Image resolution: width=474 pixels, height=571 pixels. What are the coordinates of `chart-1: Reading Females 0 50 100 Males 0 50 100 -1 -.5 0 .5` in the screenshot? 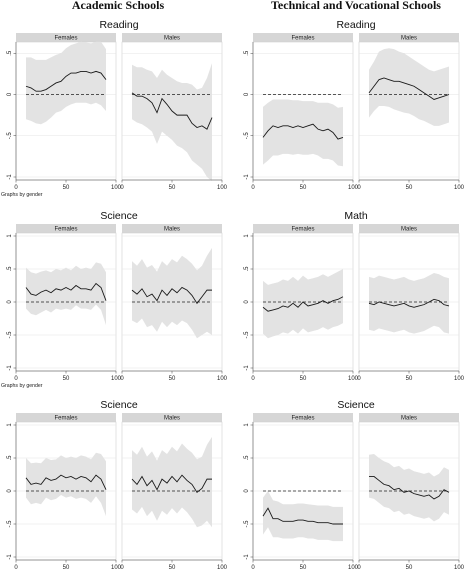 It's located at (354, 105).